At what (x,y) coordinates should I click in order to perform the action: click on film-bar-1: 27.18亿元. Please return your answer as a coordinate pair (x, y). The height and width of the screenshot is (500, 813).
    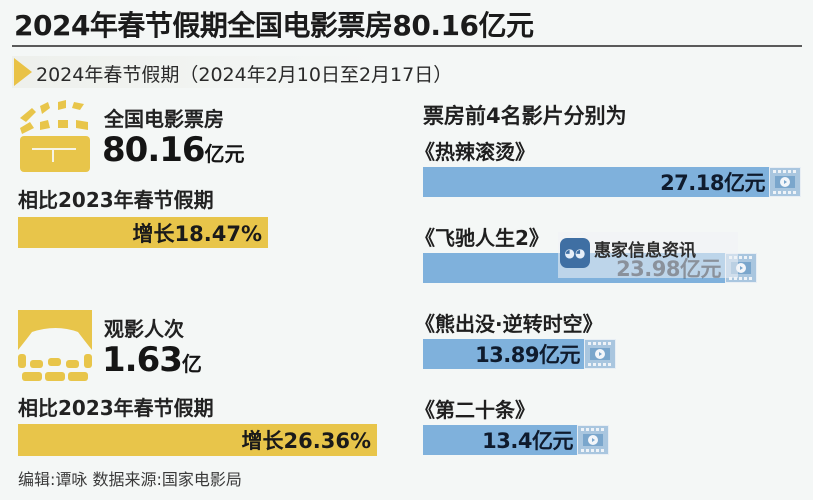
    Looking at the image, I should click on (612, 182).